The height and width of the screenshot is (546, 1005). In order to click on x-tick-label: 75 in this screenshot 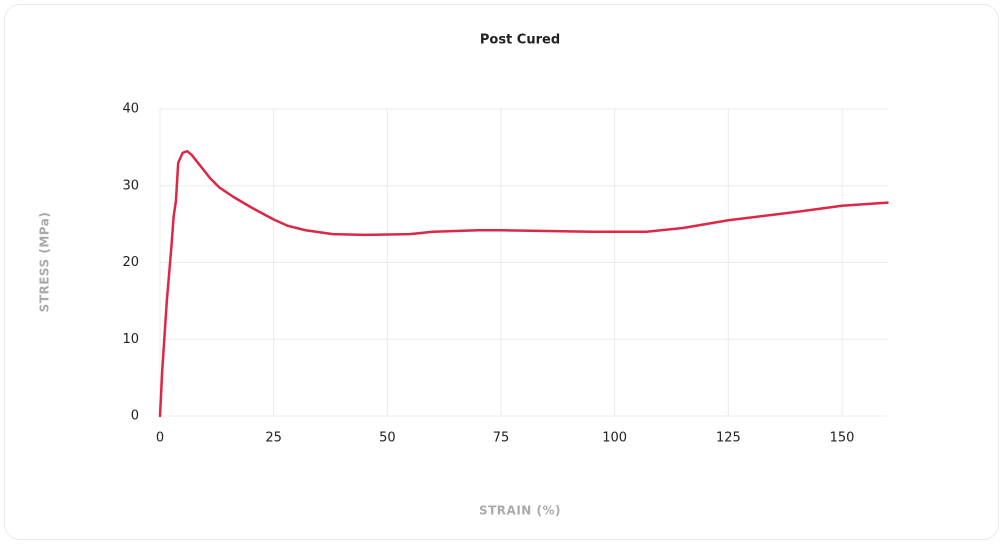, I will do `click(501, 438)`.